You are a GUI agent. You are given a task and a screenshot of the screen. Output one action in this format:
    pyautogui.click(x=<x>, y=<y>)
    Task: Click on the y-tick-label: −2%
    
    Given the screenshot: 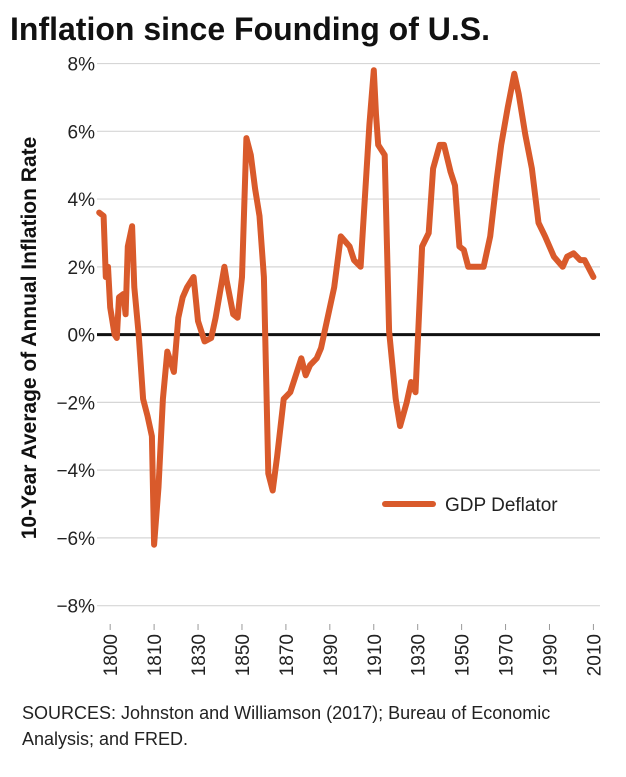 What is the action you would take?
    pyautogui.click(x=75, y=403)
    